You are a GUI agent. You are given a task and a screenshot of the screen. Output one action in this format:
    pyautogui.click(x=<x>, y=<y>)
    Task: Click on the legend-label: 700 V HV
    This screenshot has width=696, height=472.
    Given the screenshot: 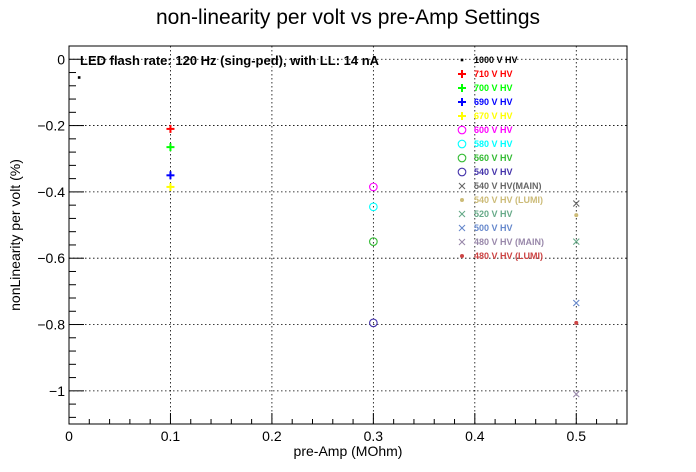 What is the action you would take?
    pyautogui.click(x=493, y=88)
    